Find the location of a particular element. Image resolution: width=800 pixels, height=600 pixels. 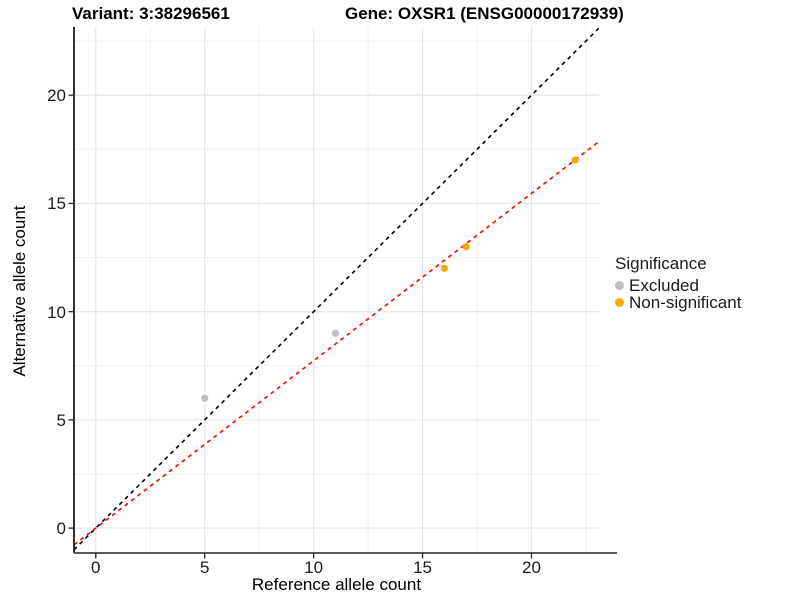

excluded-dot-icon is located at coordinates (619, 285).